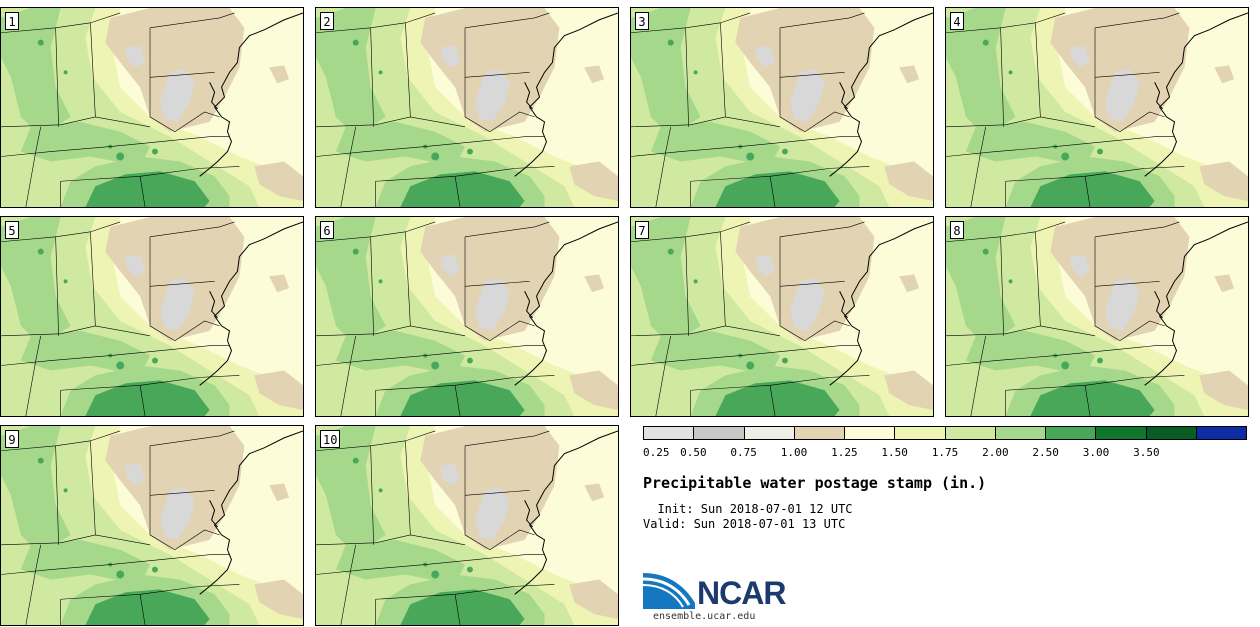  I want to click on stamp-panel: 6, so click(467, 316).